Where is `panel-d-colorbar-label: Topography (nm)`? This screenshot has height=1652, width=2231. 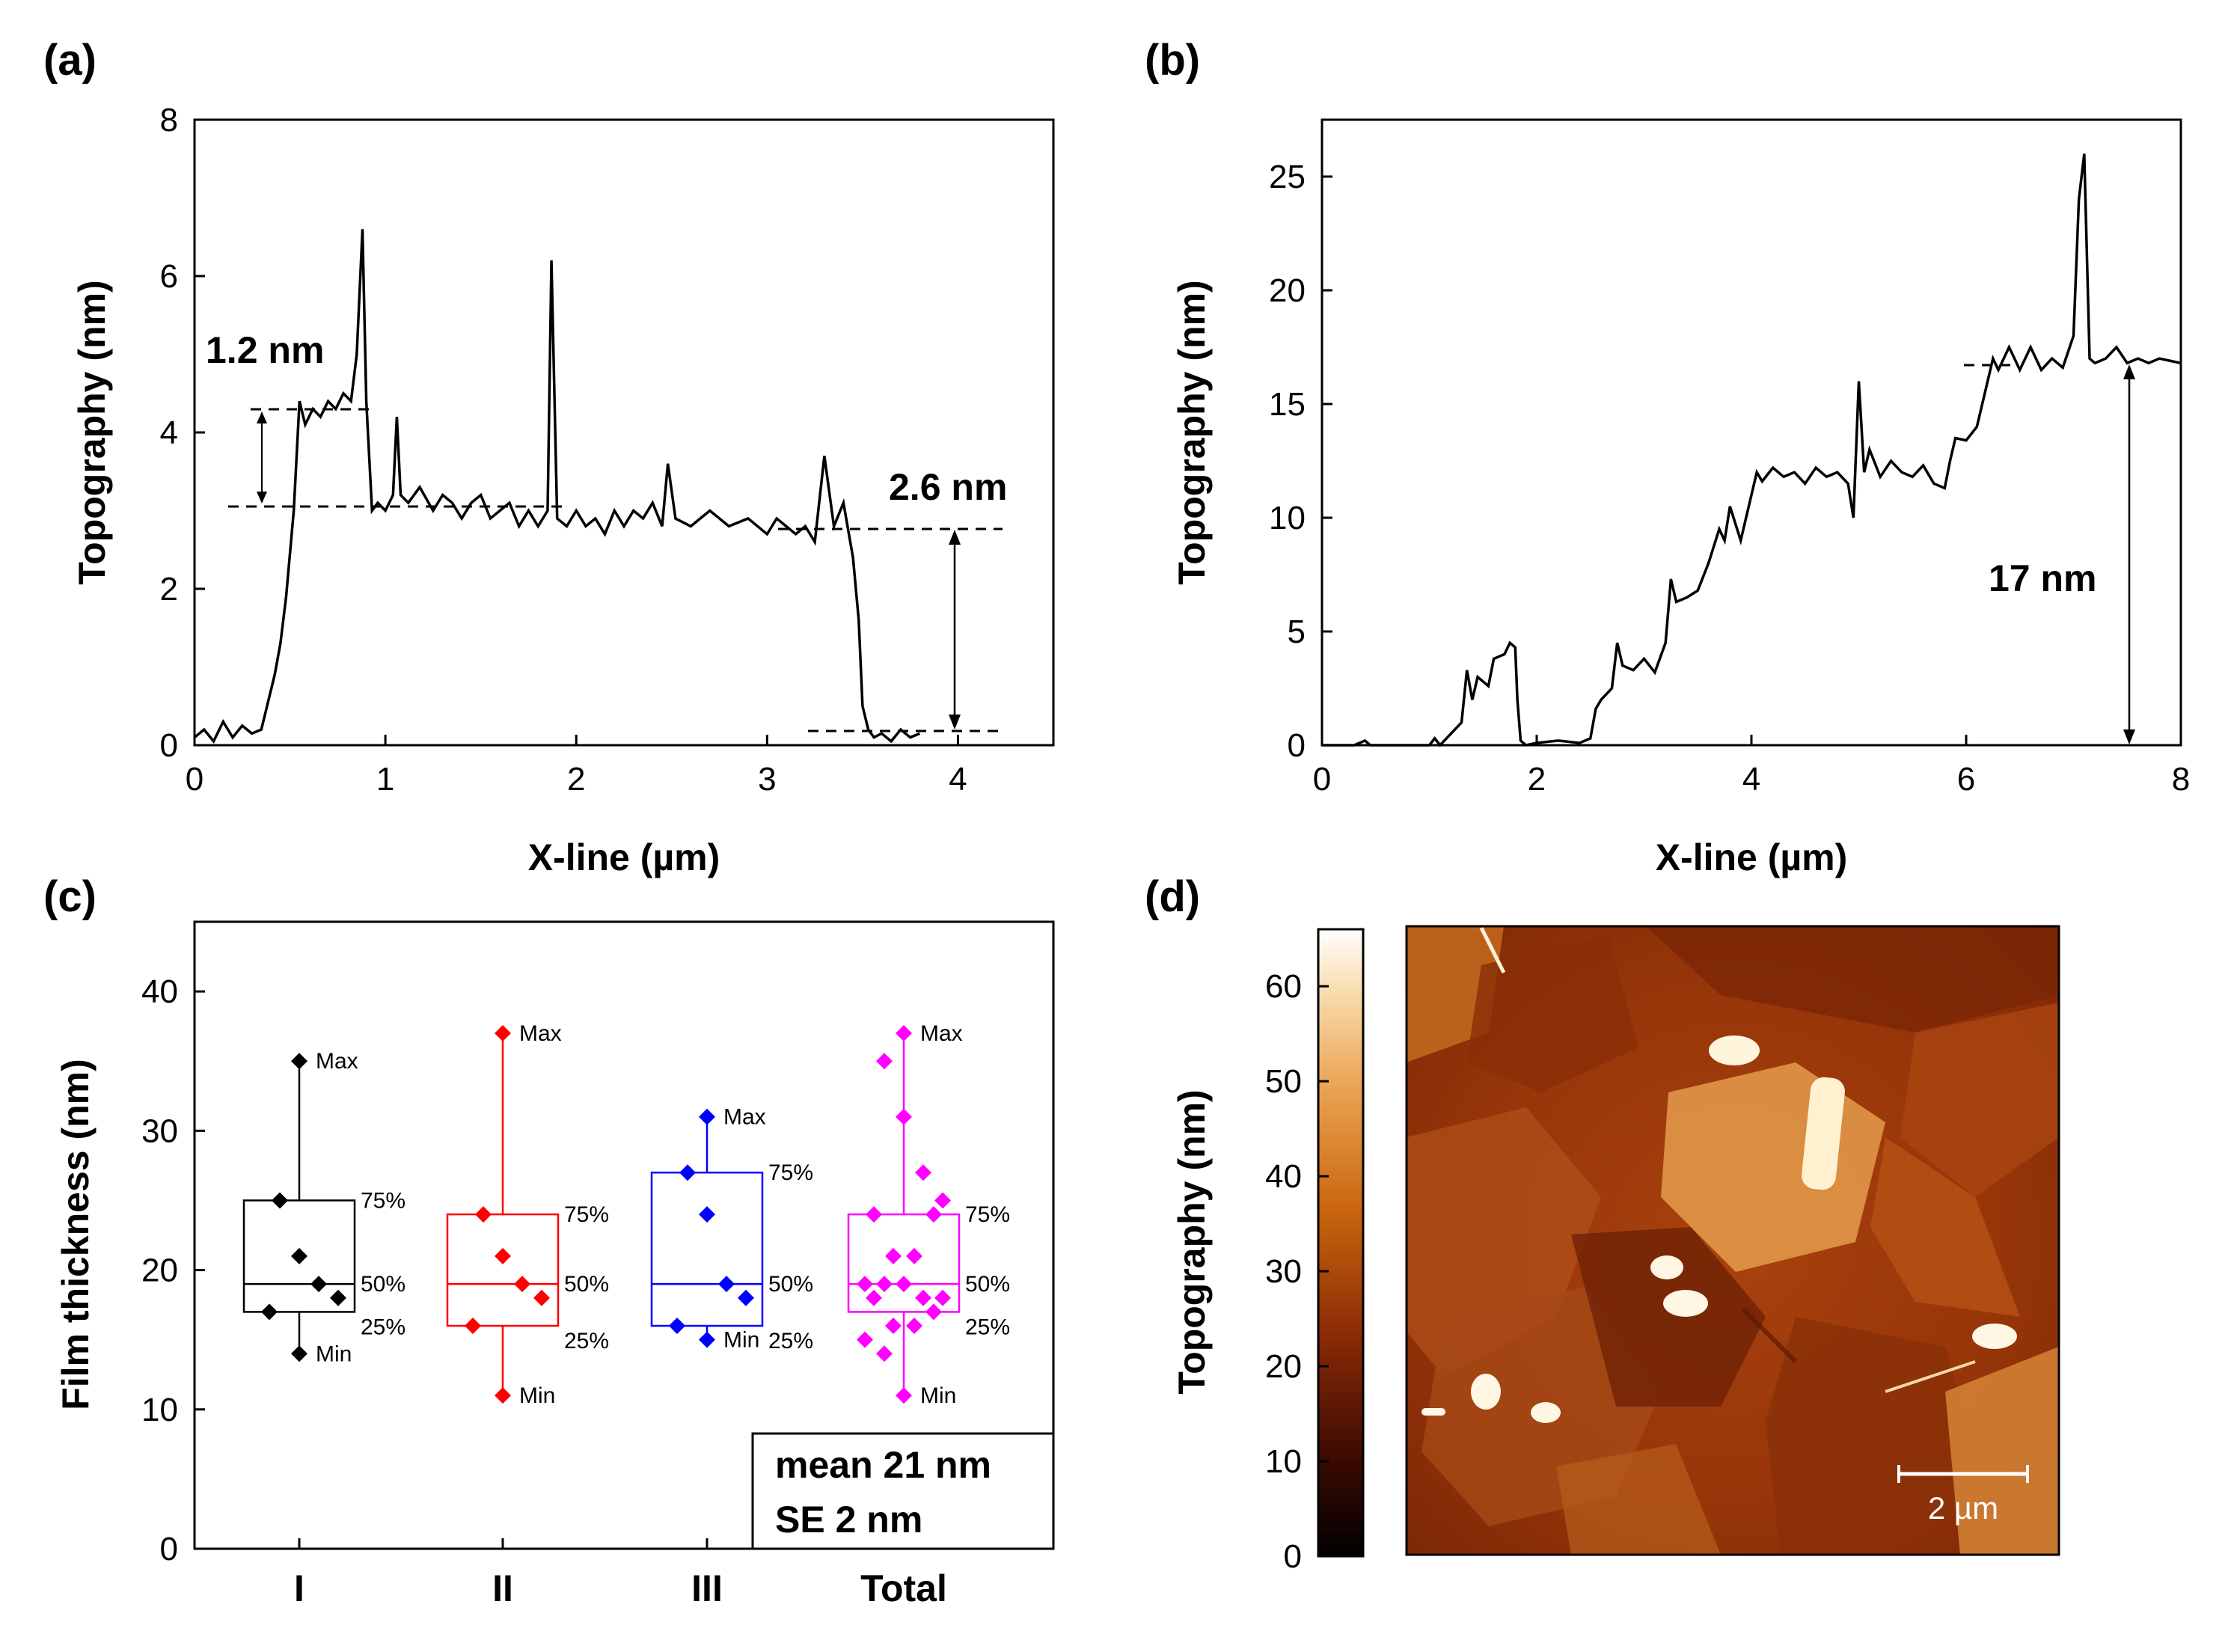 panel-d-colorbar-label: Topography (nm) is located at coordinates (1192, 1241).